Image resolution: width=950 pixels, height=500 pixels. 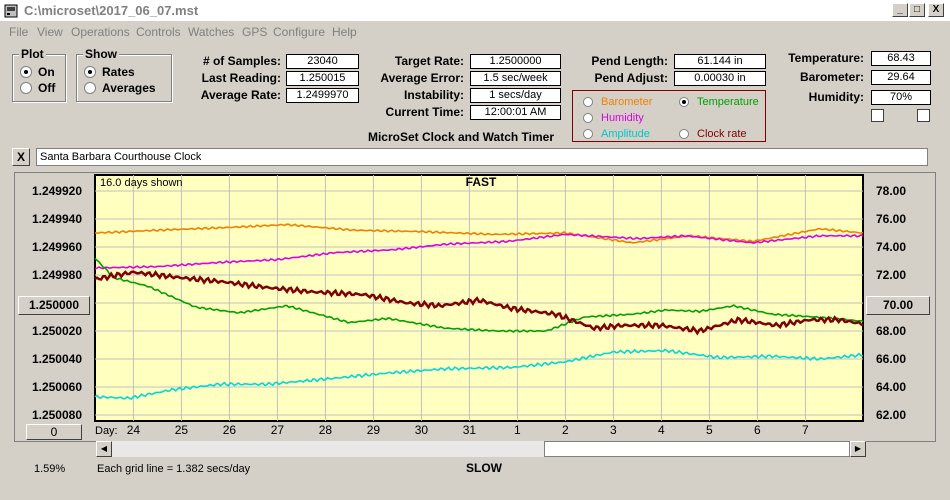 What do you see at coordinates (322, 78) in the screenshot?
I see `last-reading-value: 1.250015` at bounding box center [322, 78].